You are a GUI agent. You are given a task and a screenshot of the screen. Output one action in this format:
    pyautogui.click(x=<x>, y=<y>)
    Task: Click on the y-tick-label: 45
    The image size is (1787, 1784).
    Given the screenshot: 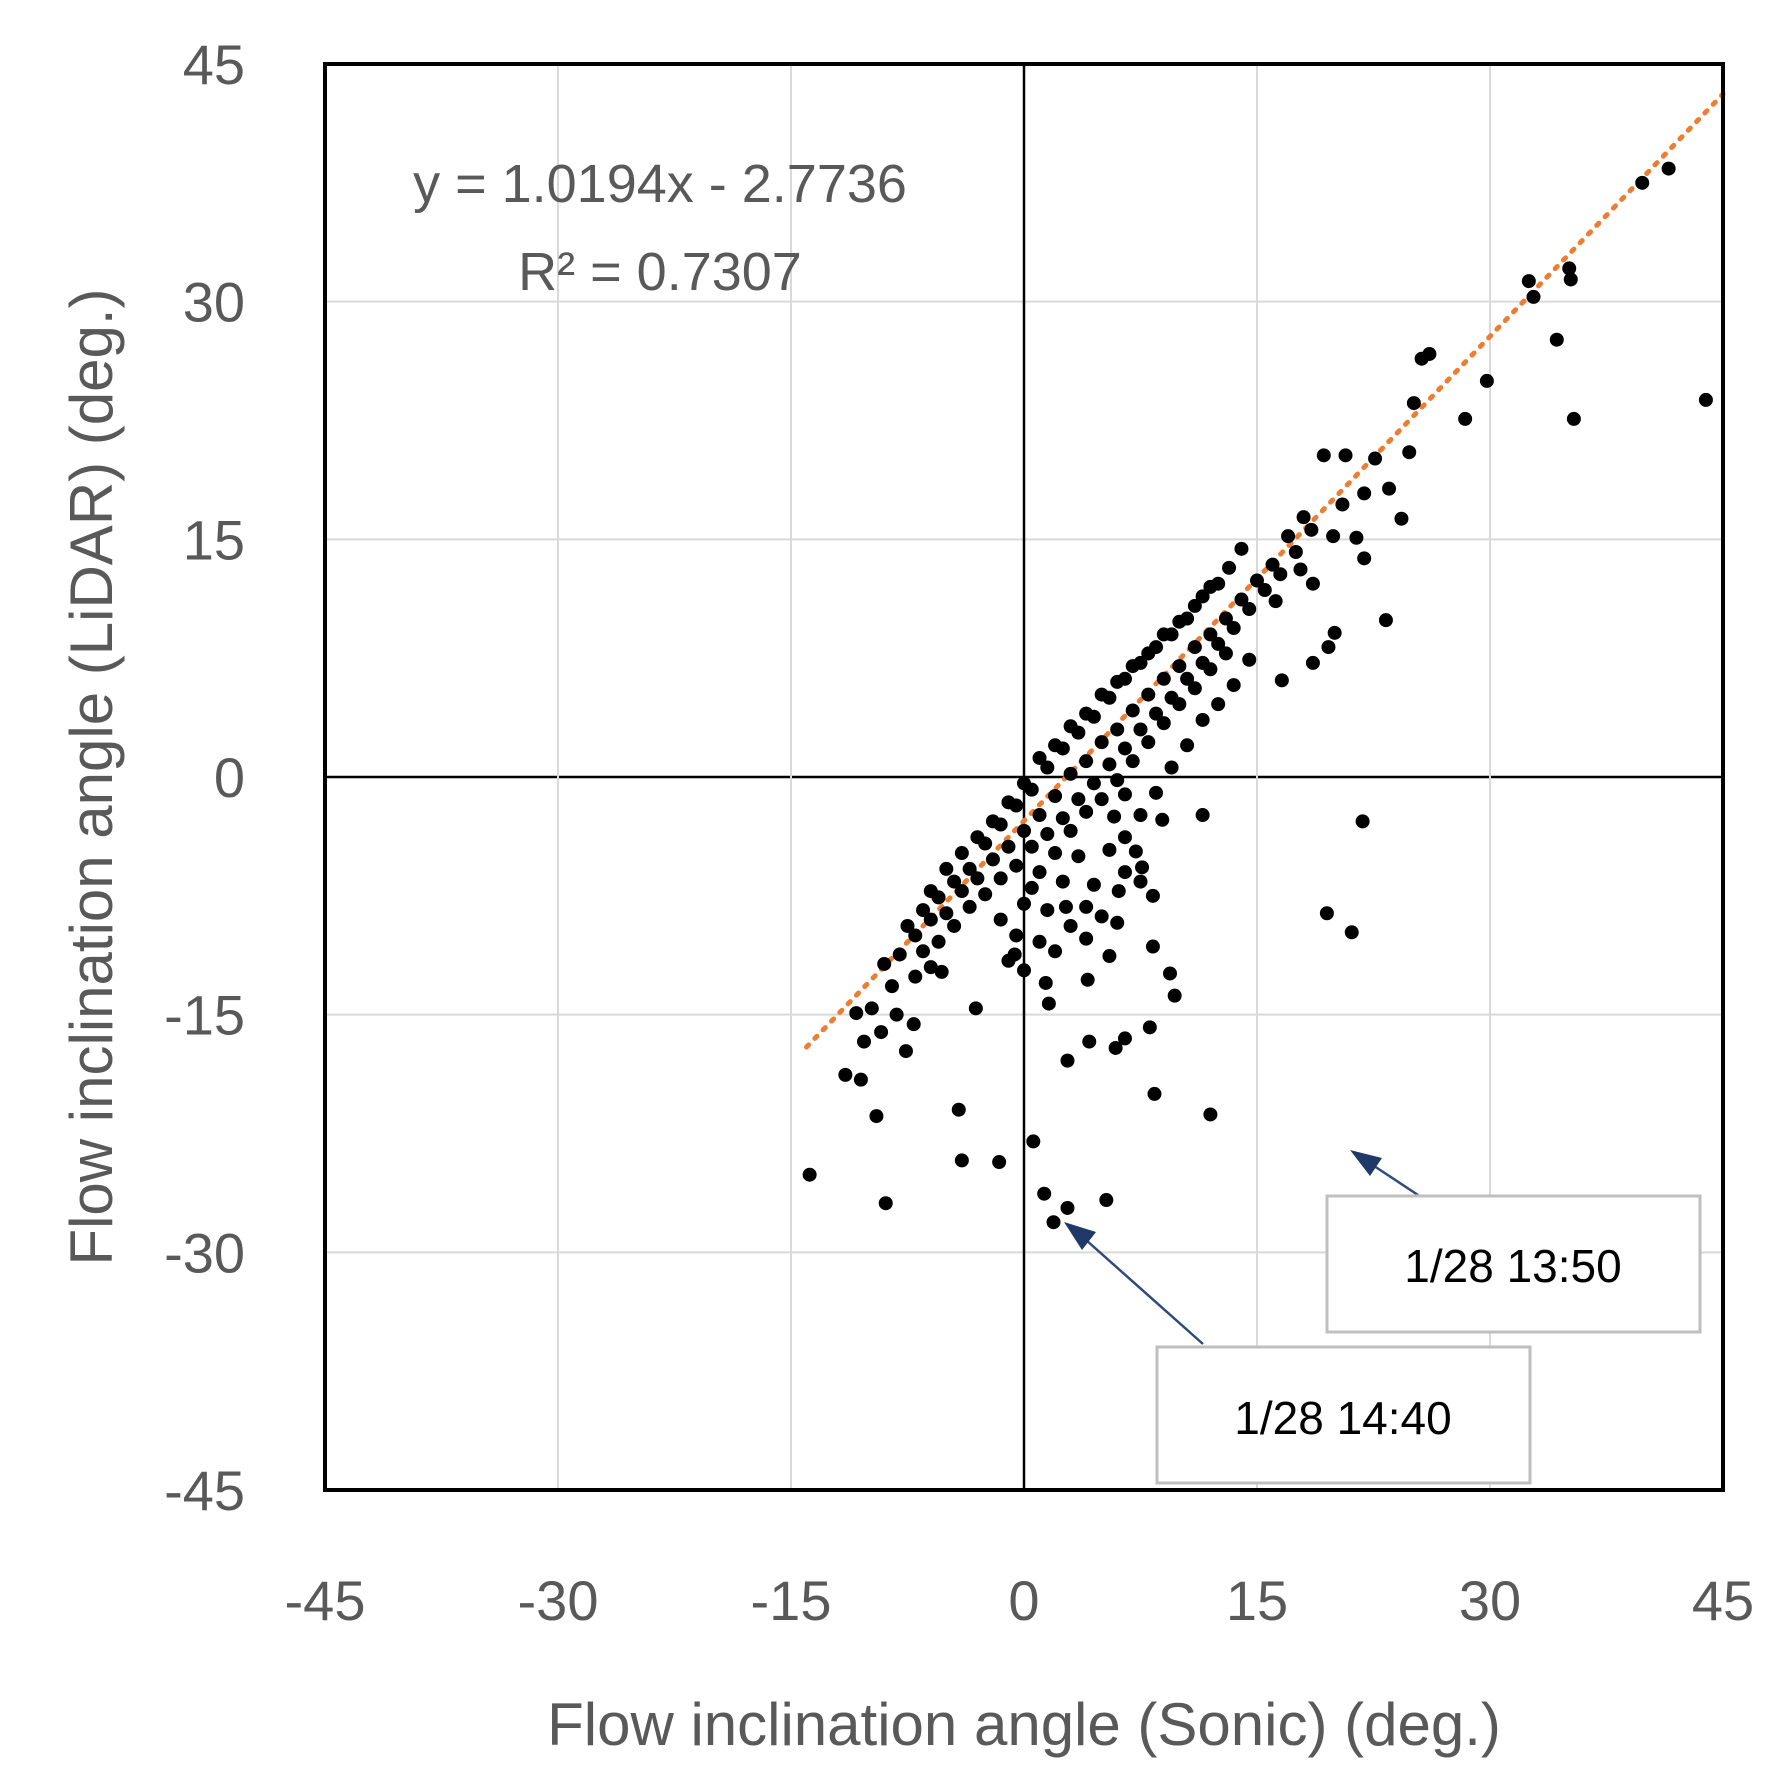 What is the action you would take?
    pyautogui.click(x=214, y=64)
    